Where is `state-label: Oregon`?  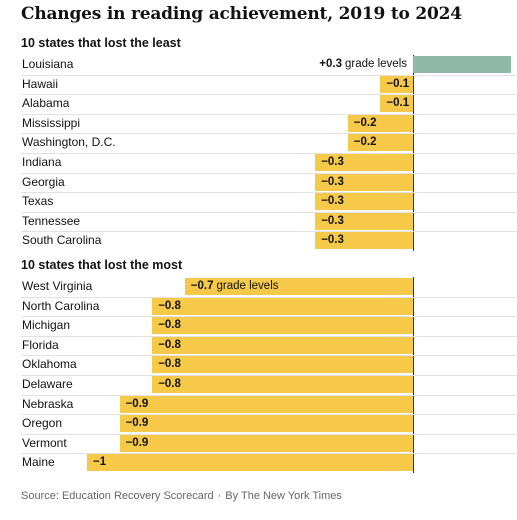
state-label: Oregon is located at coordinates (42, 423).